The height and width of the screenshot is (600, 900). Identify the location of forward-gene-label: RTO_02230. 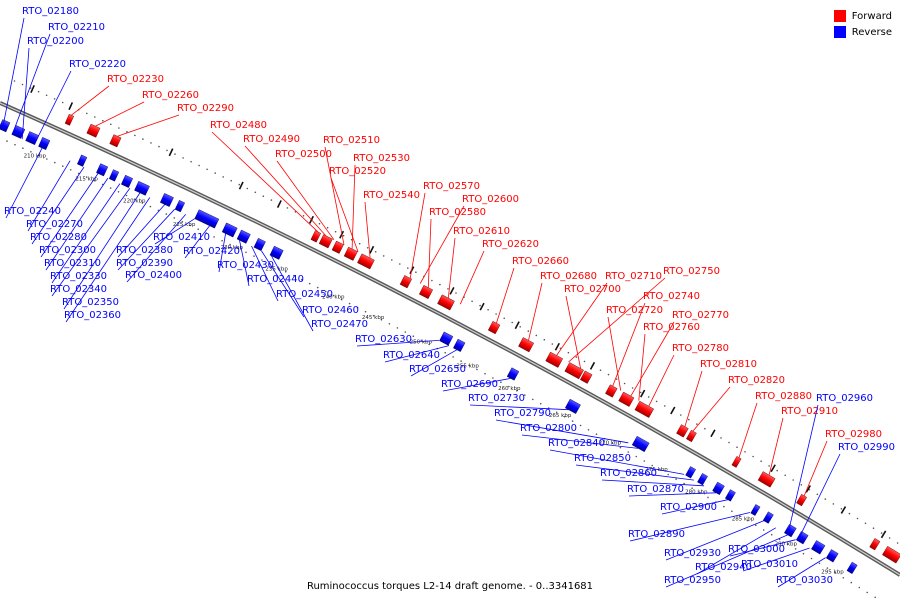
(135, 79).